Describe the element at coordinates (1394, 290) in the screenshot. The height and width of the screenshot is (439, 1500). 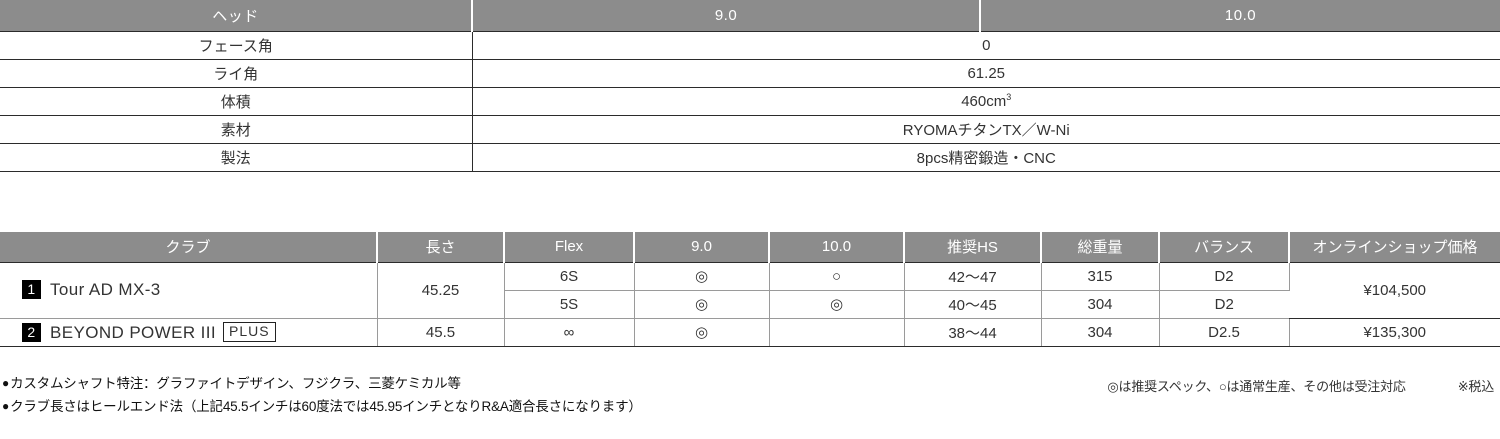
I see `club-price: ¥104,500` at that location.